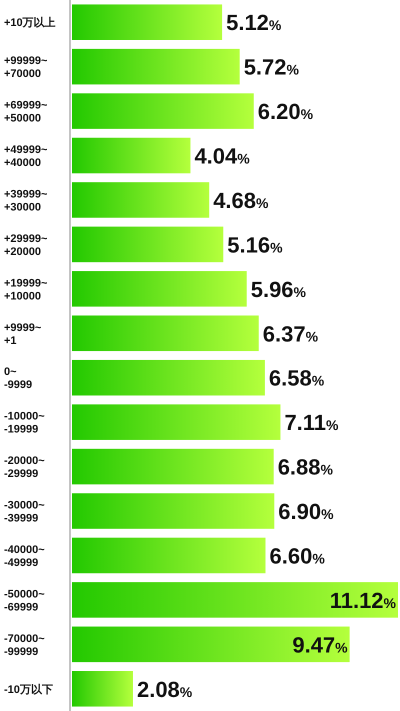 The width and height of the screenshot is (400, 711). What do you see at coordinates (25, 512) in the screenshot?
I see `y-tick-label: -30000~ -39999` at bounding box center [25, 512].